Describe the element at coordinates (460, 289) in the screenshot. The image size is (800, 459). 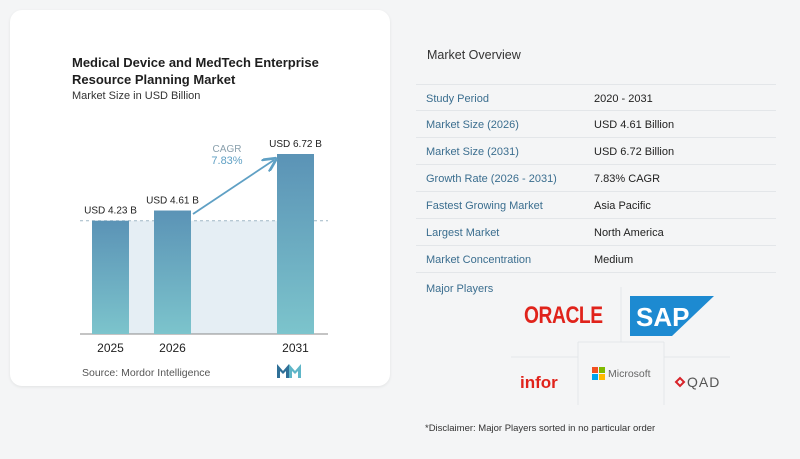
I see `players-title: Major Players` at that location.